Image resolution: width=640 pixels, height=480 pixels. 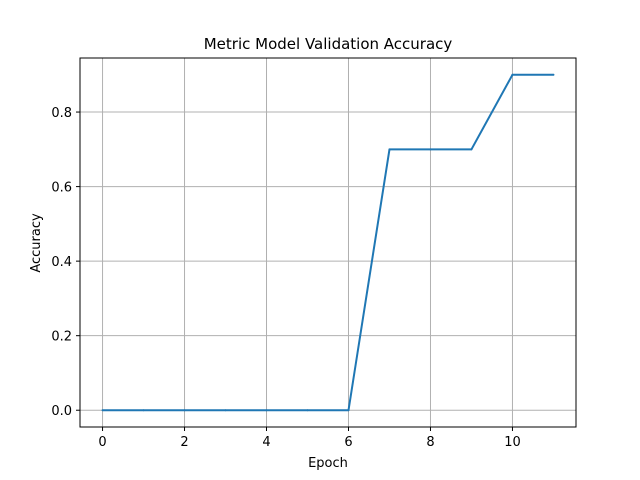 I want to click on y-tick-label: 0.6, so click(x=61, y=188).